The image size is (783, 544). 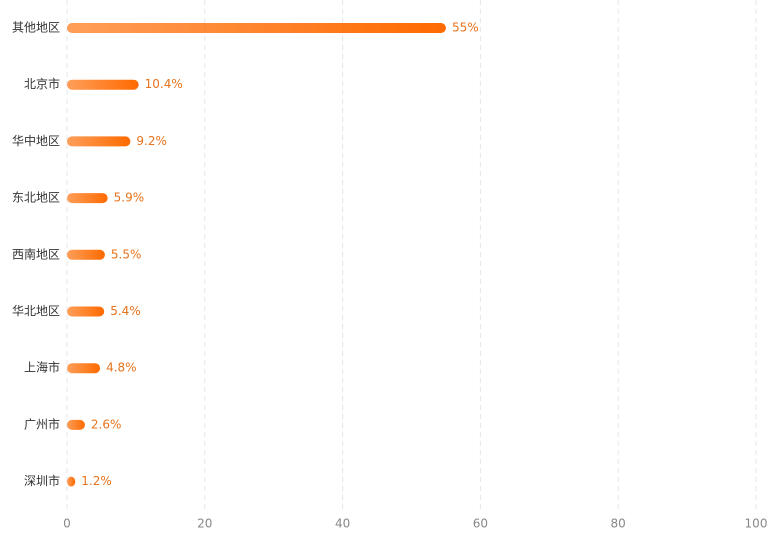 I want to click on x-tick-label: 60, so click(x=480, y=524).